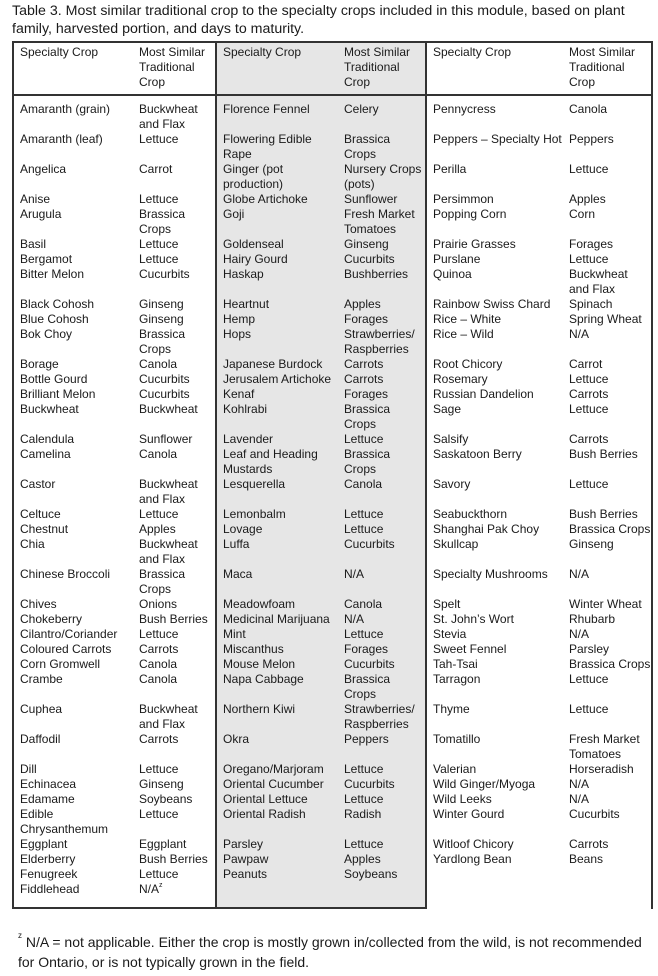  I want to click on cell-text: Buckwheat, so click(49, 409).